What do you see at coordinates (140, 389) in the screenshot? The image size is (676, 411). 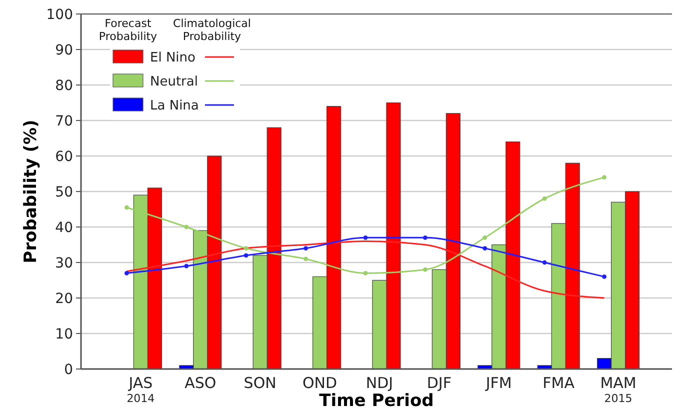 I see `x-tick-label: JAS 2014` at bounding box center [140, 389].